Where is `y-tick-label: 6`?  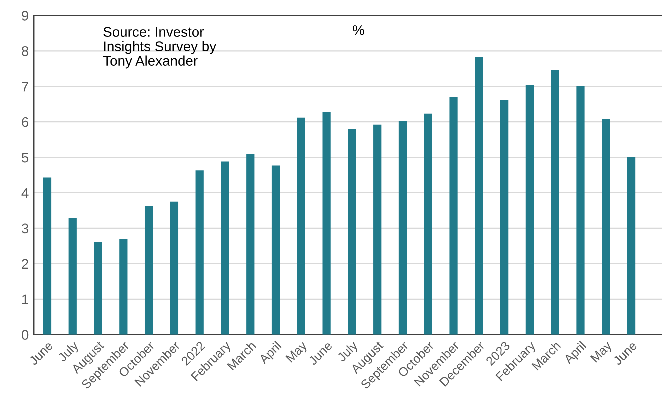
y-tick-label: 6 is located at coordinates (25, 122).